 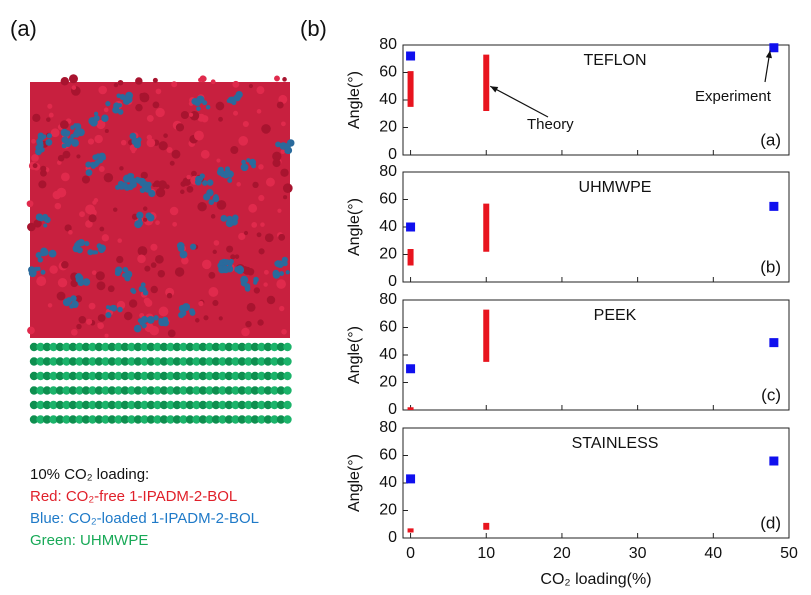 What do you see at coordinates (713, 553) in the screenshot?
I see `x-tick-label: 40` at bounding box center [713, 553].